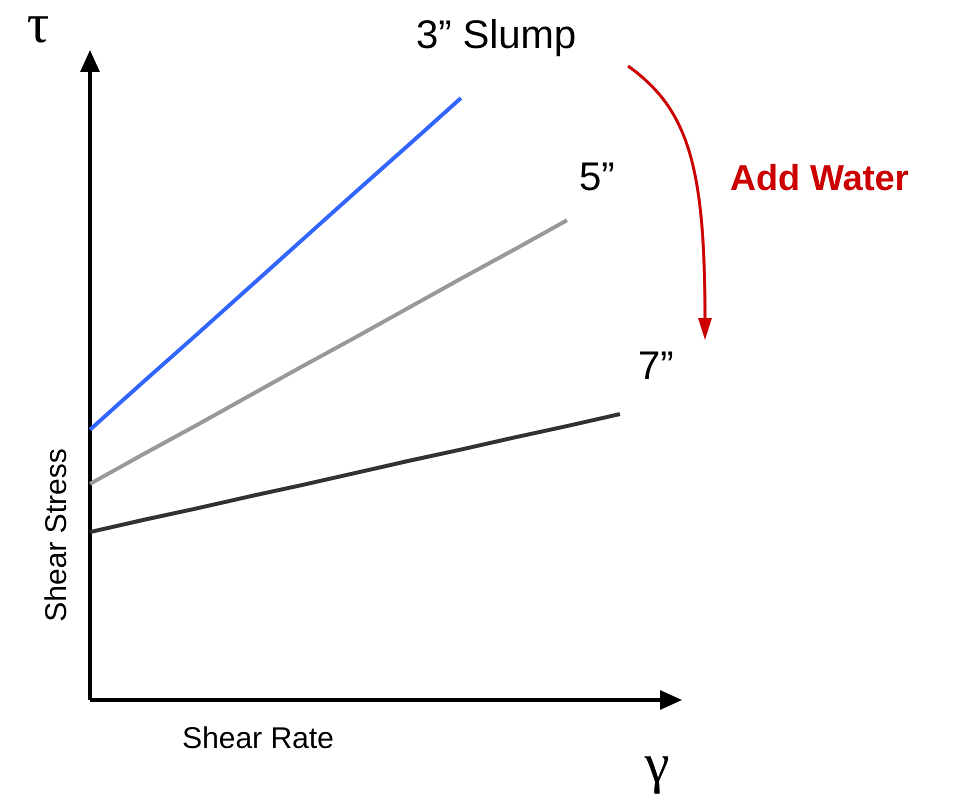  What do you see at coordinates (56, 535) in the screenshot?
I see `y-axis-title: Shear Stress` at bounding box center [56, 535].